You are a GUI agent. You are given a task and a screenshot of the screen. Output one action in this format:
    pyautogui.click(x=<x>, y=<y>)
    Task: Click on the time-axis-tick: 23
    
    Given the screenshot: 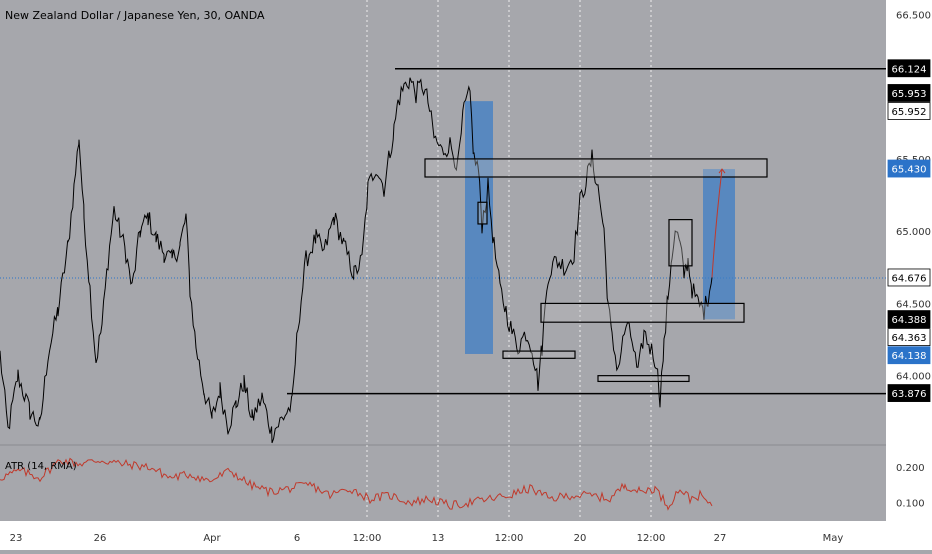 What is the action you would take?
    pyautogui.click(x=16, y=538)
    